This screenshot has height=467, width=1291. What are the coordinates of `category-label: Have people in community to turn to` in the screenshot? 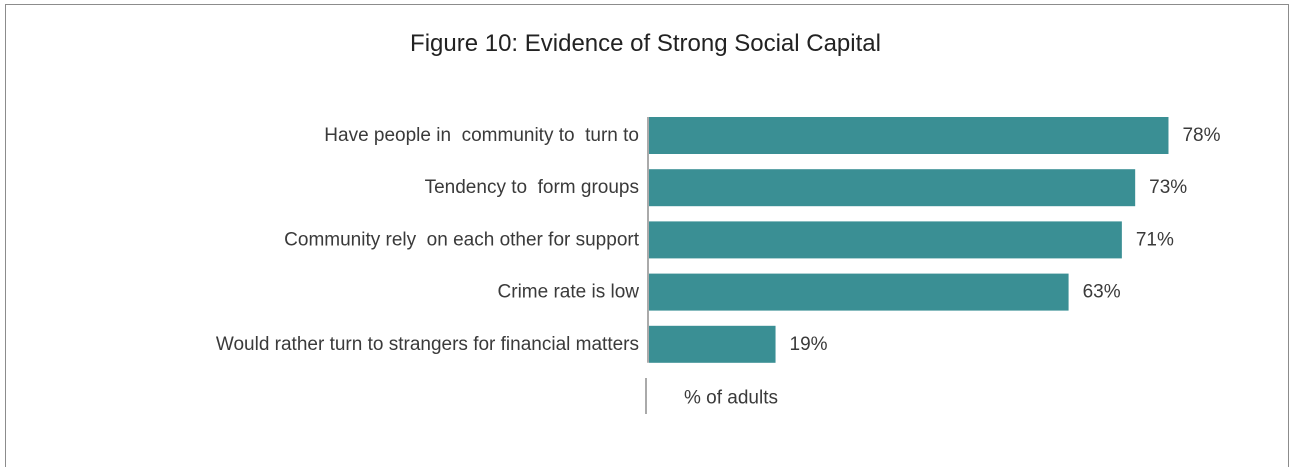 It's located at (481, 135).